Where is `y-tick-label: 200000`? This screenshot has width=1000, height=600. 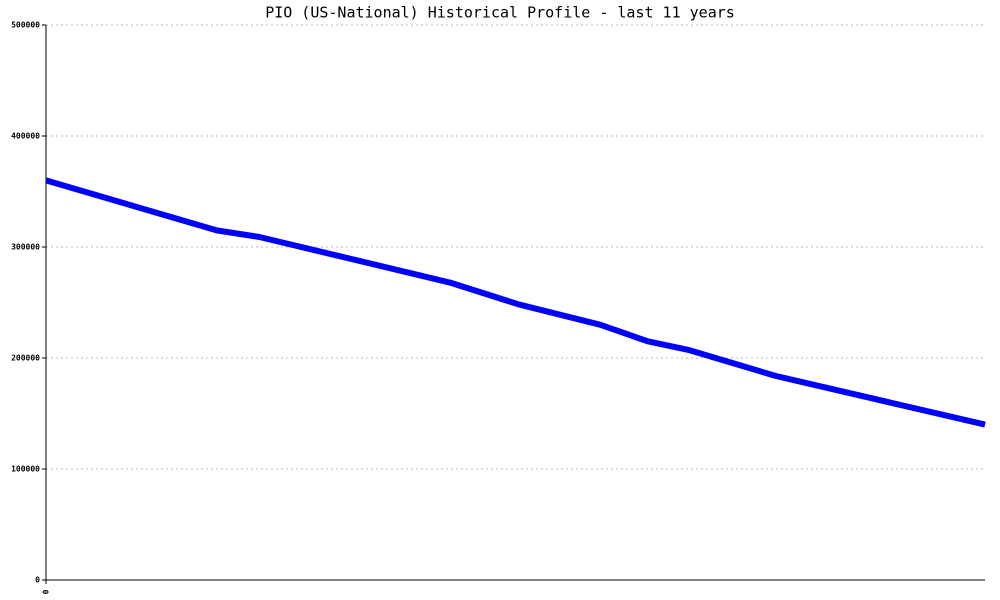
y-tick-label: 200000 is located at coordinates (25, 358).